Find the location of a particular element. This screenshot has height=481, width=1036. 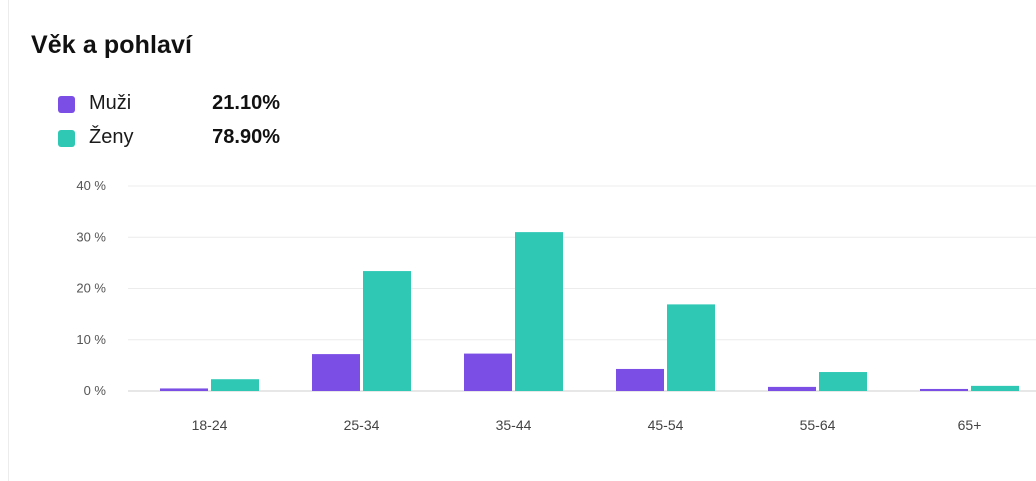

y-tick-label: 10 % is located at coordinates (91, 339).